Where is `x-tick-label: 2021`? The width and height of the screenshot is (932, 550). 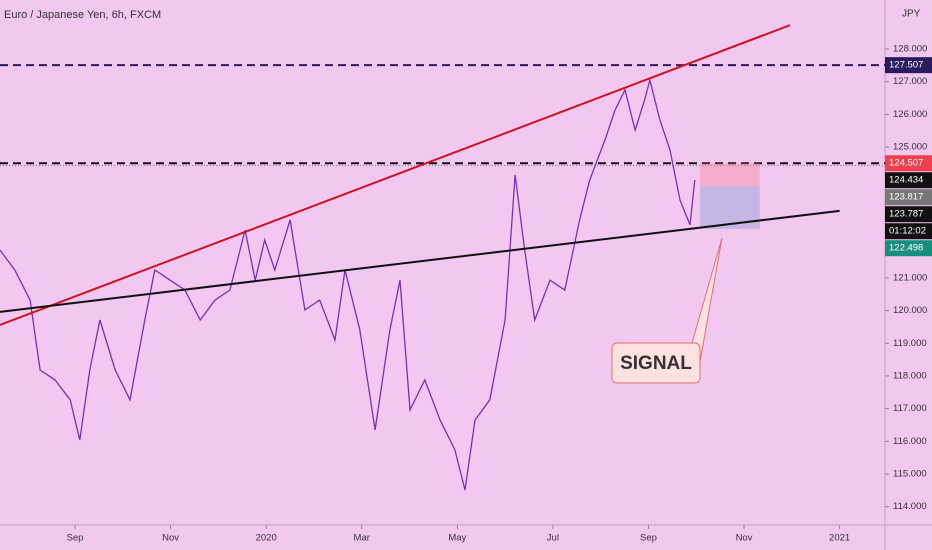 x-tick-label: 2021 is located at coordinates (839, 538).